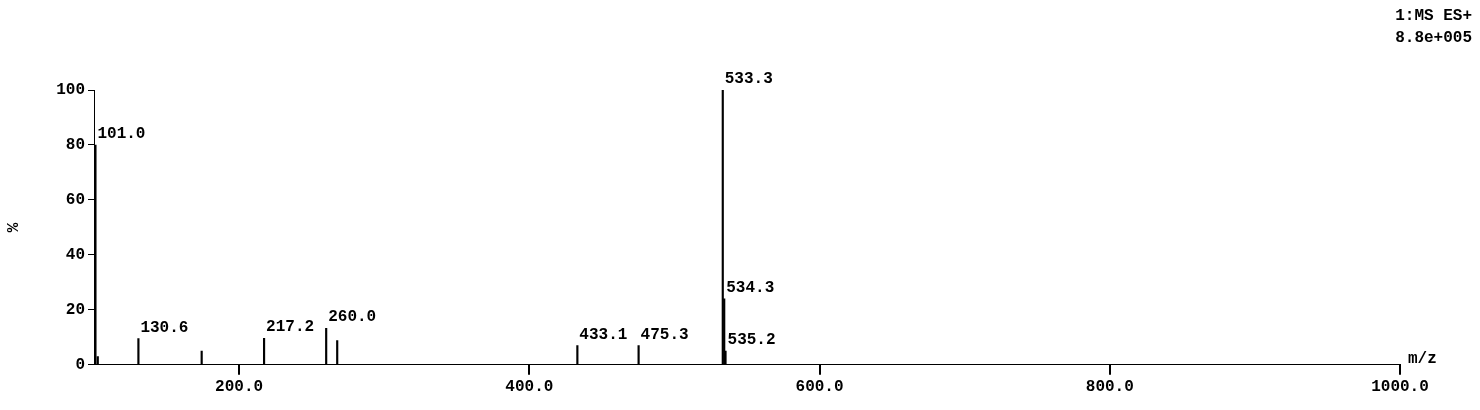  I want to click on annotation: 433.1, so click(603, 334).